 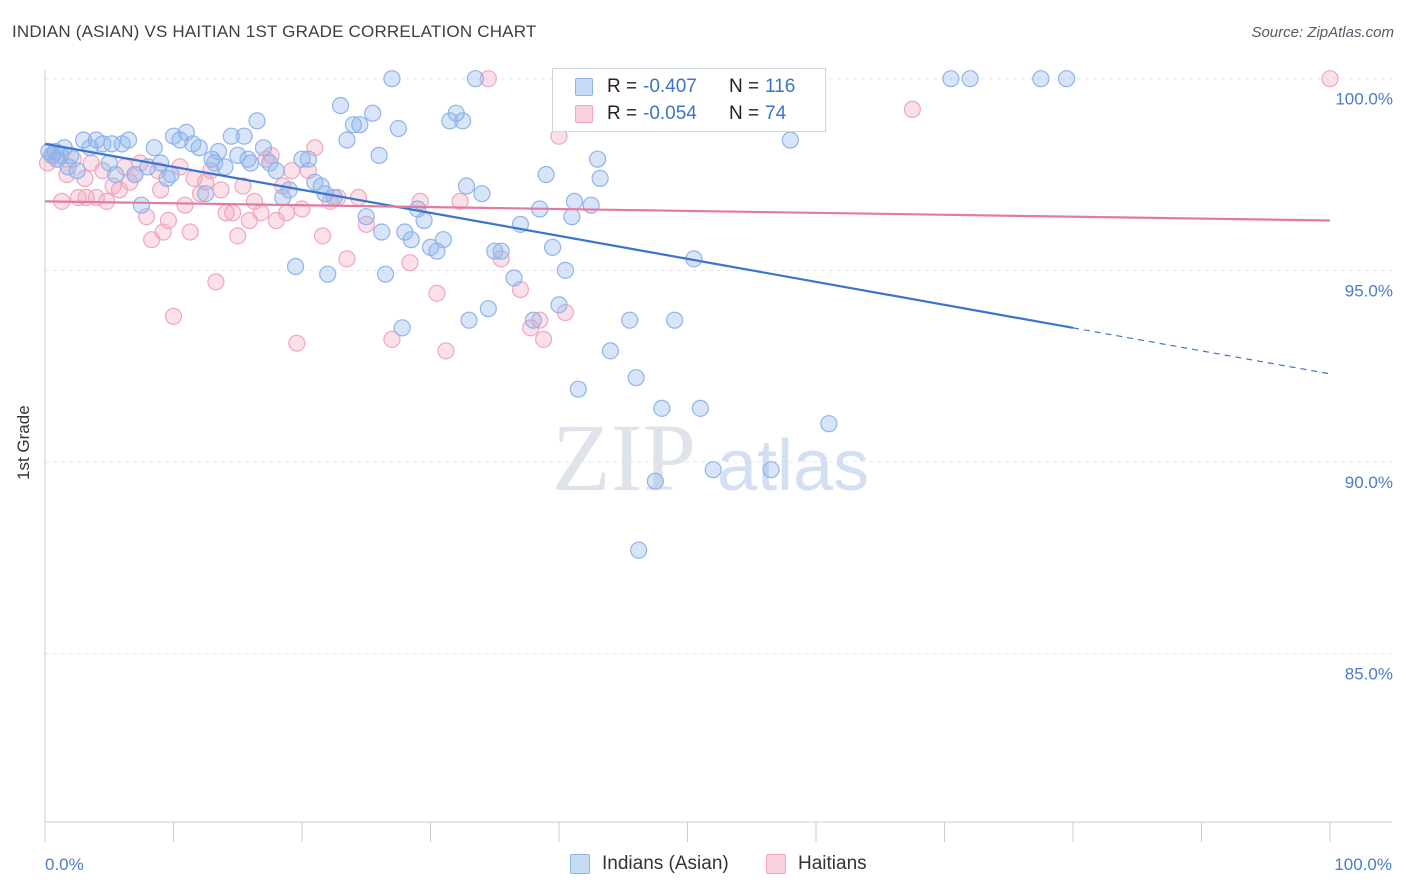 I want to click on stats-legend: R = -0.407 N = 116 R = -0.054 N = 74, so click(x=689, y=100).